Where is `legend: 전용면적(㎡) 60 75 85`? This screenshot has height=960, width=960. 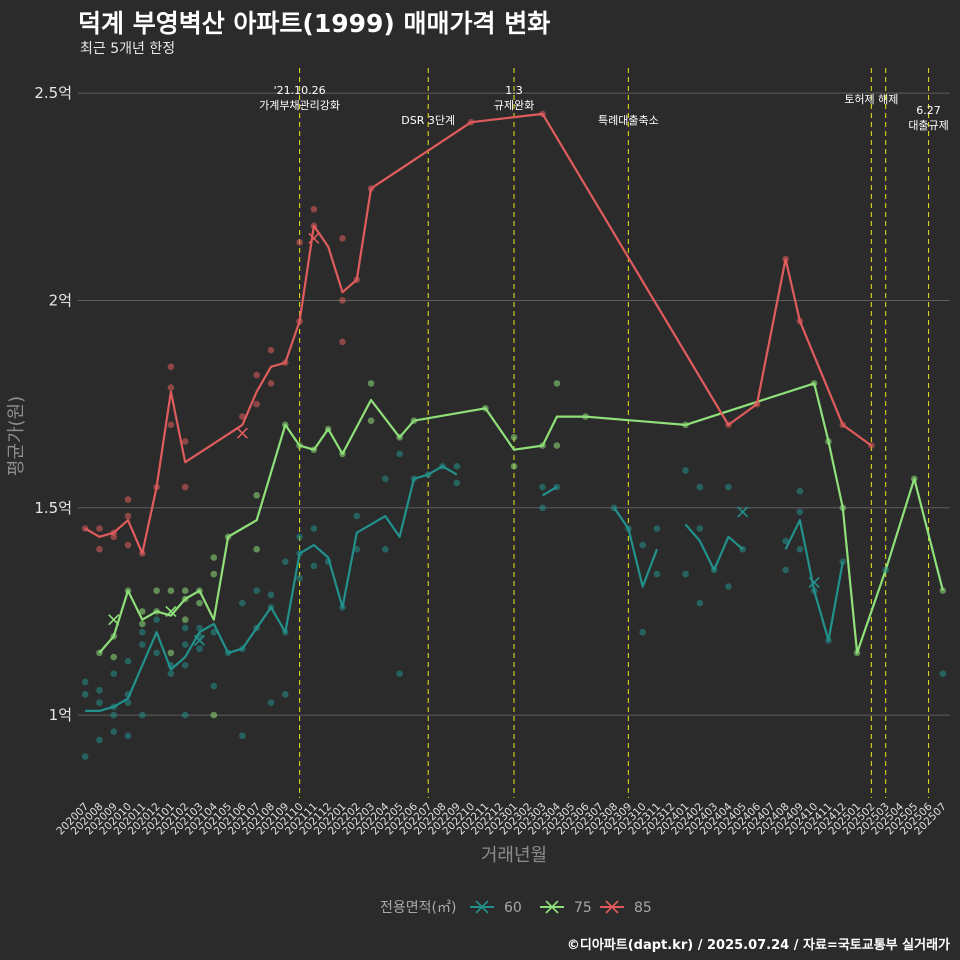 legend: 전용면적(㎡) 60 75 85 is located at coordinates (516, 908).